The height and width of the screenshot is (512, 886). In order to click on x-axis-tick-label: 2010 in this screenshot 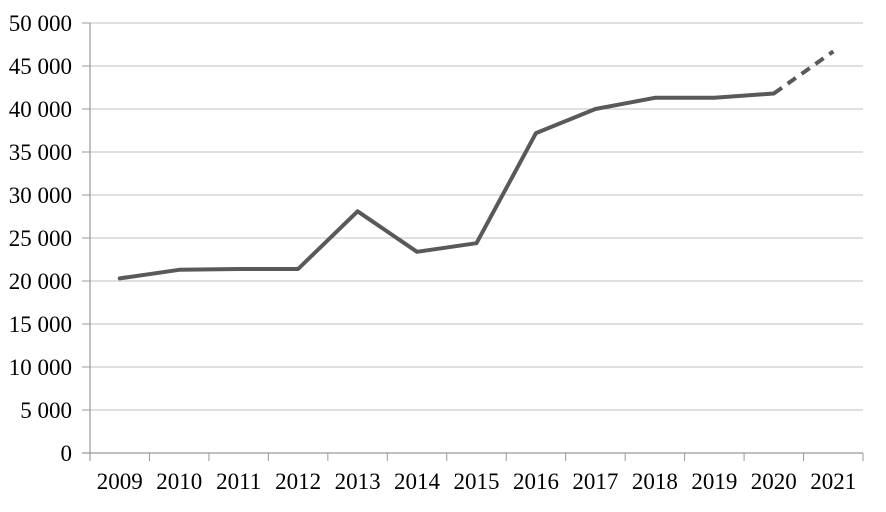, I will do `click(179, 481)`.